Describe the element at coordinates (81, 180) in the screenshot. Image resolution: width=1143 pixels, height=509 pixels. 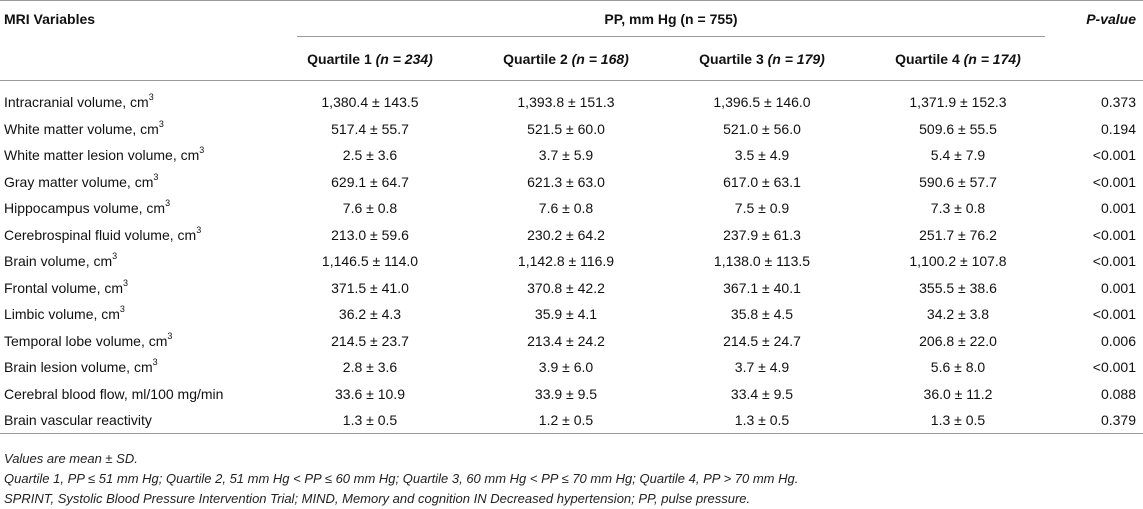
I see `row-label: Gray matter volume, cm3` at that location.